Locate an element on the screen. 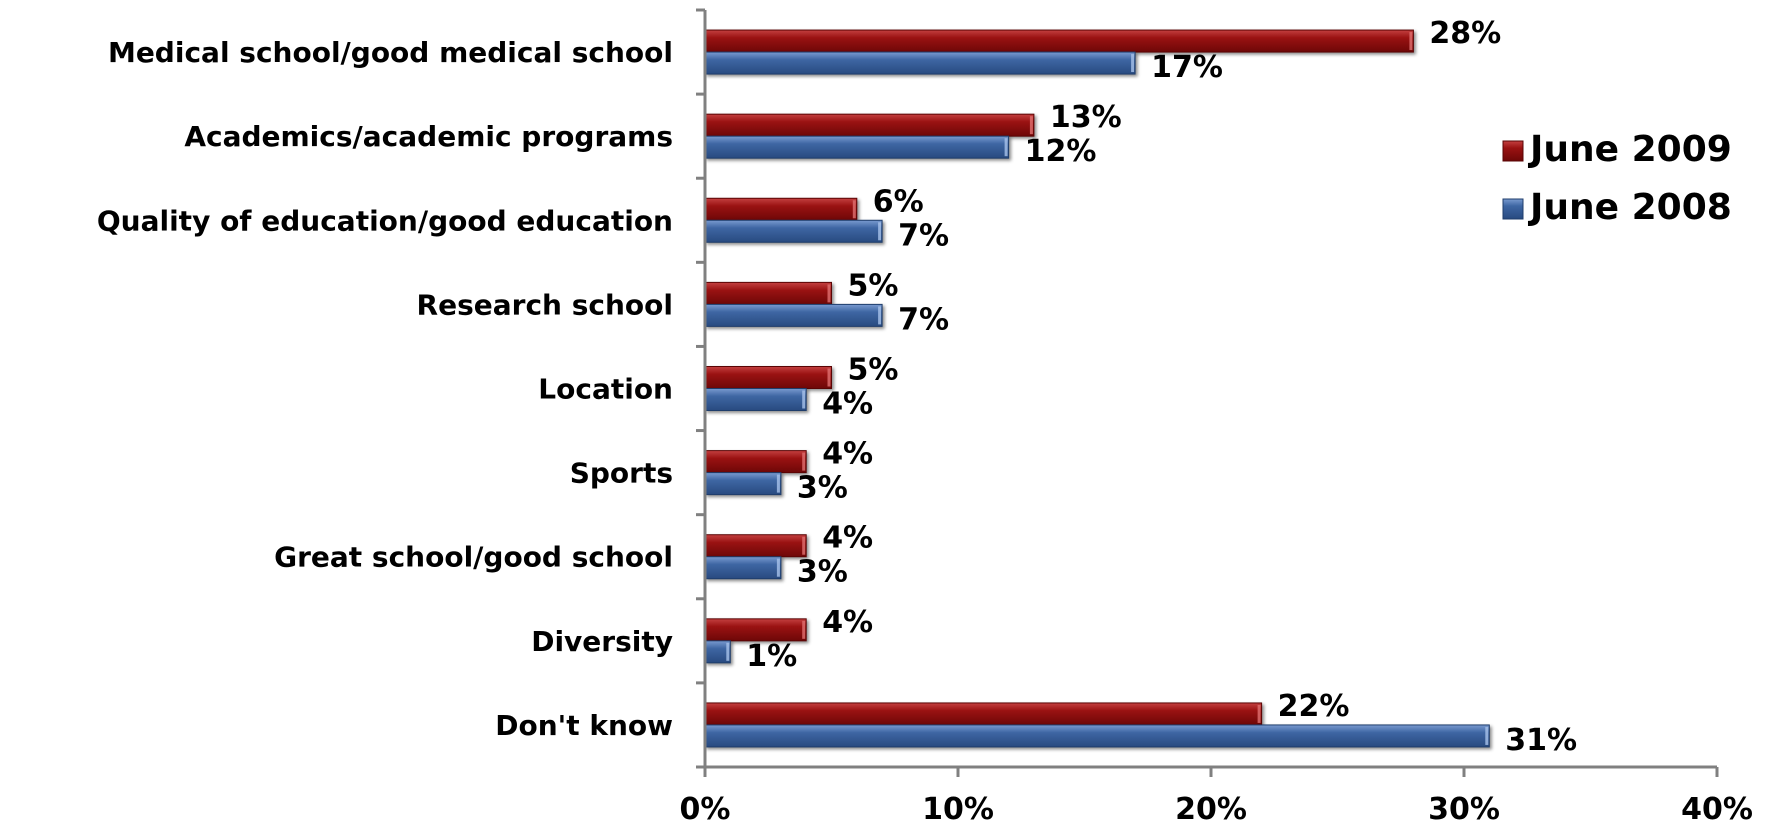 The width and height of the screenshot is (1771, 827). legend-swatch-june-2009 is located at coordinates (1513, 151).